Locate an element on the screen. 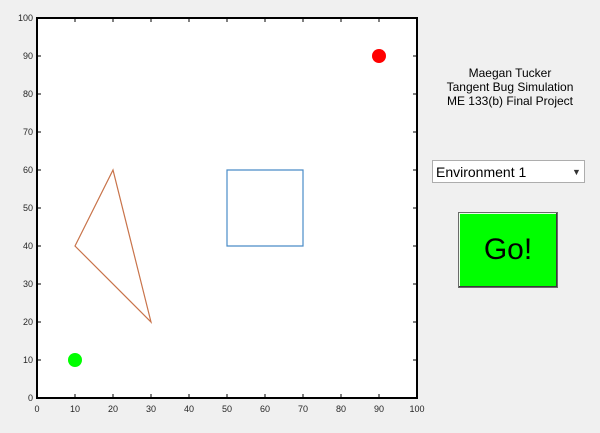 The width and height of the screenshot is (600, 433). y-tick-label: 60 is located at coordinates (28, 170).